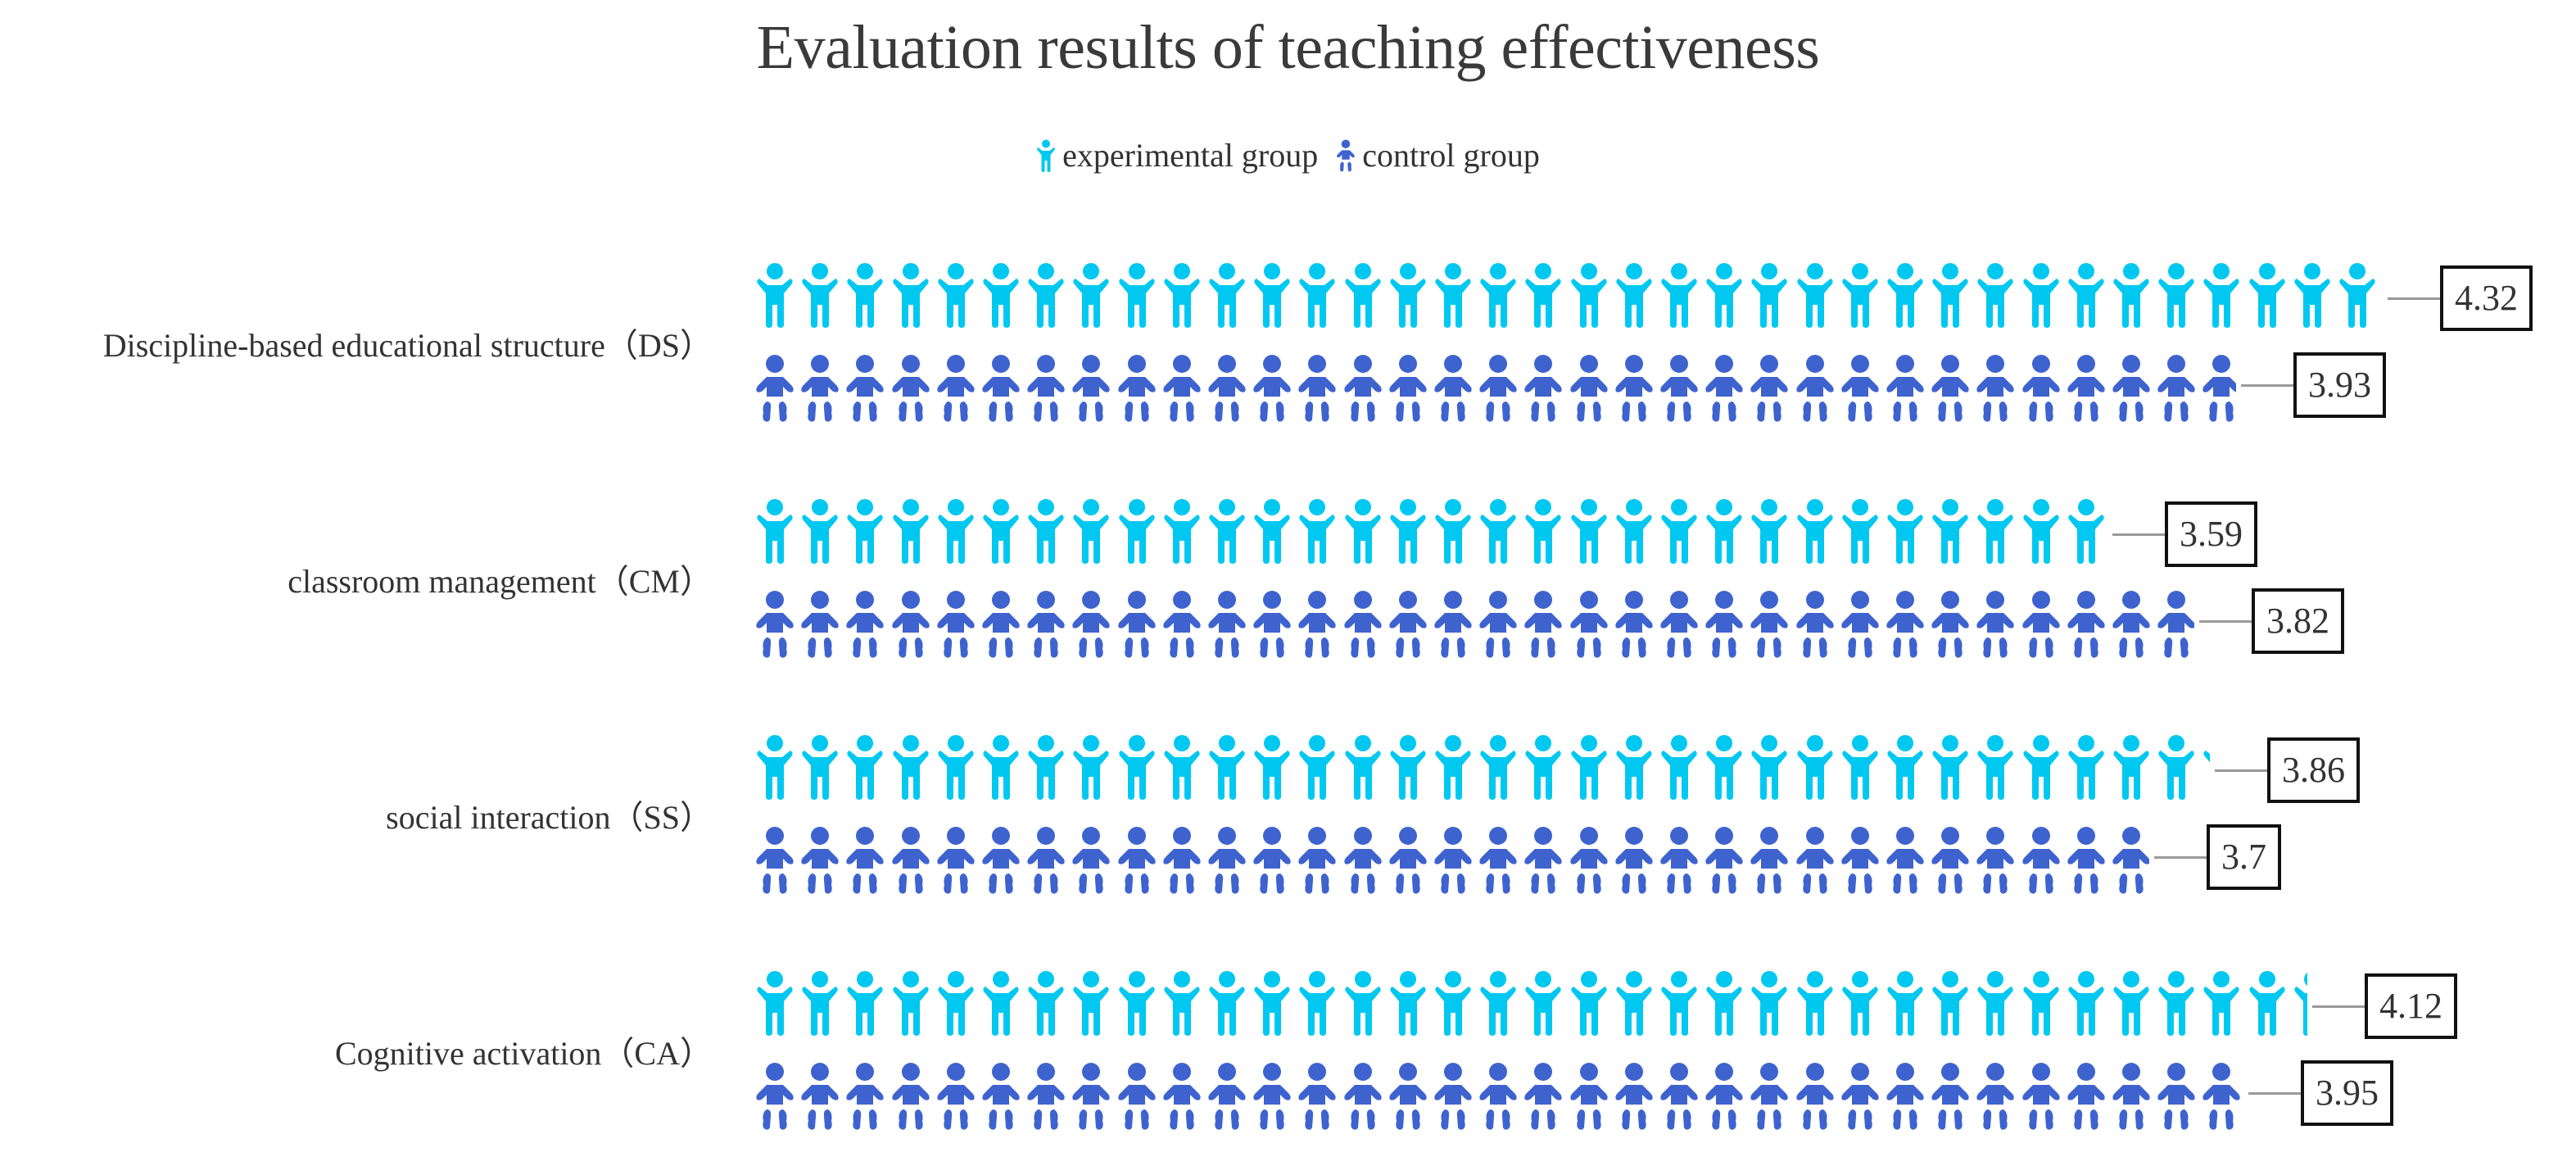  What do you see at coordinates (523, 1053) in the screenshot?
I see `category-label-ca: Cognitive activation（CA）` at bounding box center [523, 1053].